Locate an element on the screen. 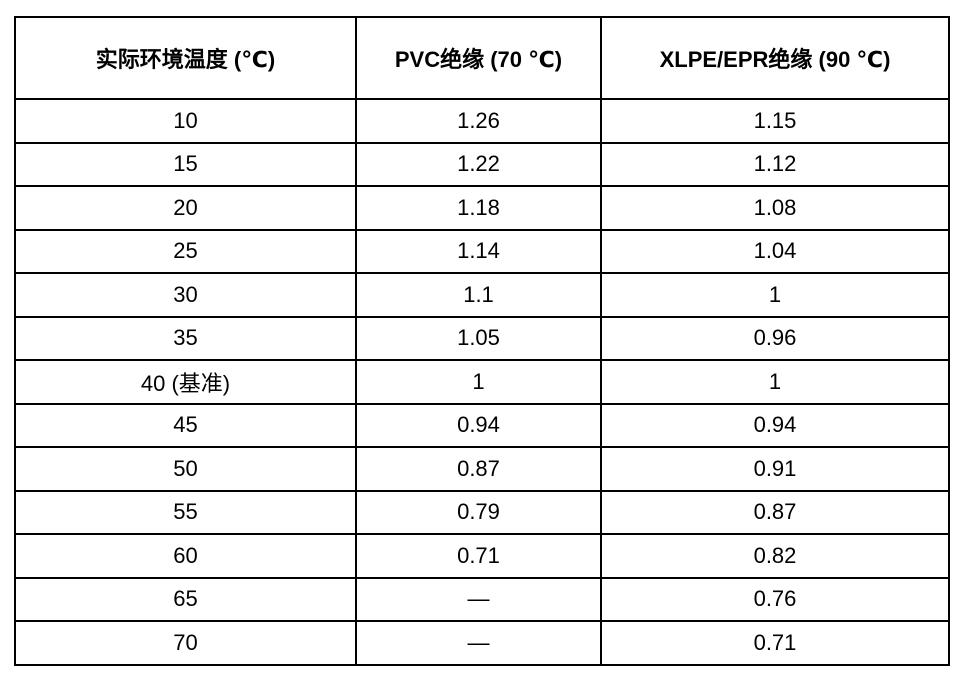 Image resolution: width=962 pixels, height=692 pixels. cell-xlpe-factor: 0.87 is located at coordinates (775, 512).